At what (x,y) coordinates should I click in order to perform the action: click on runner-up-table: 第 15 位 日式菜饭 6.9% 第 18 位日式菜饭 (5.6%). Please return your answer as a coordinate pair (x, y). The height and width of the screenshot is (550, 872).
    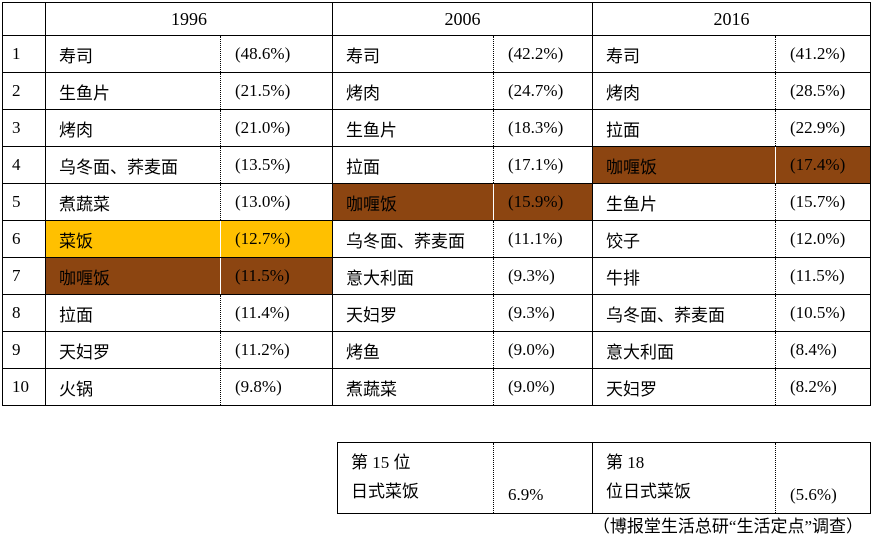
    Looking at the image, I should click on (604, 478).